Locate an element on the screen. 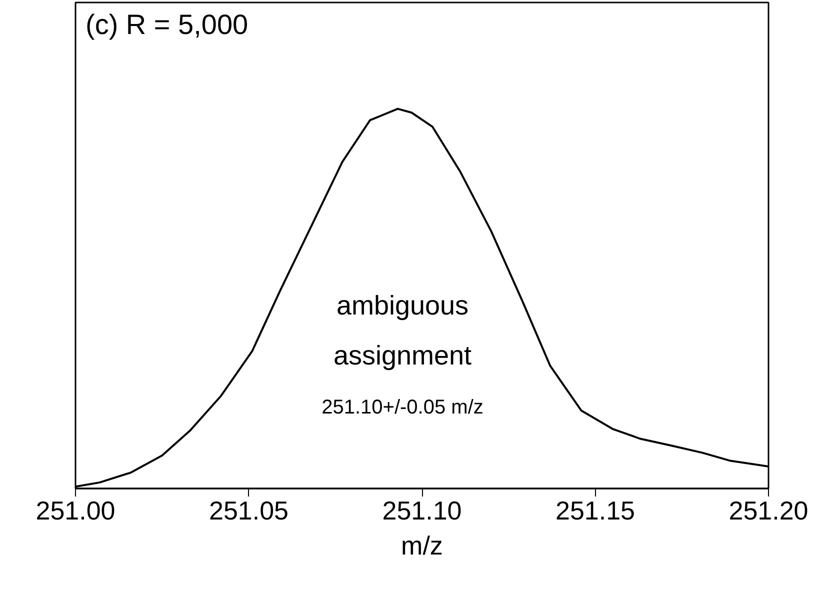 The width and height of the screenshot is (825, 609). annotation: assignment is located at coordinates (402, 355).